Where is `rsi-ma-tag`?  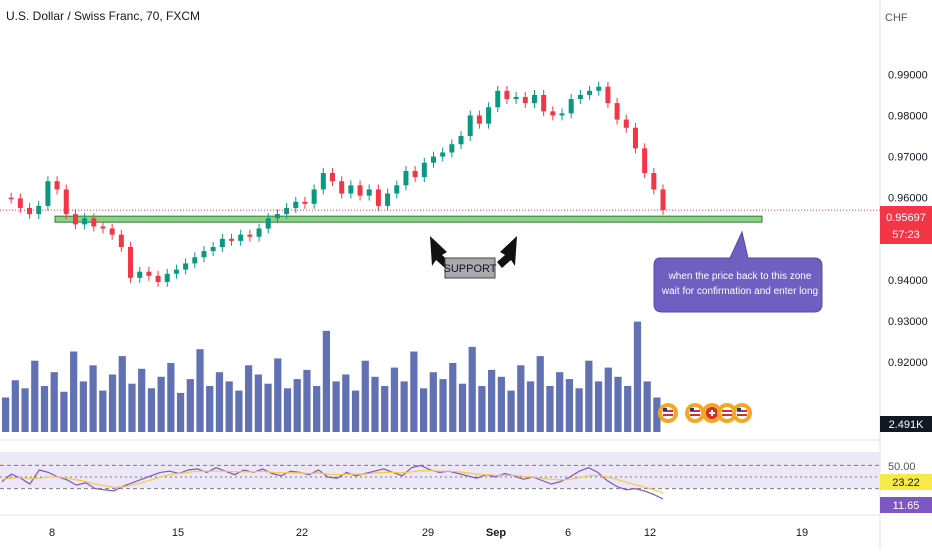
rsi-ma-tag is located at coordinates (906, 482).